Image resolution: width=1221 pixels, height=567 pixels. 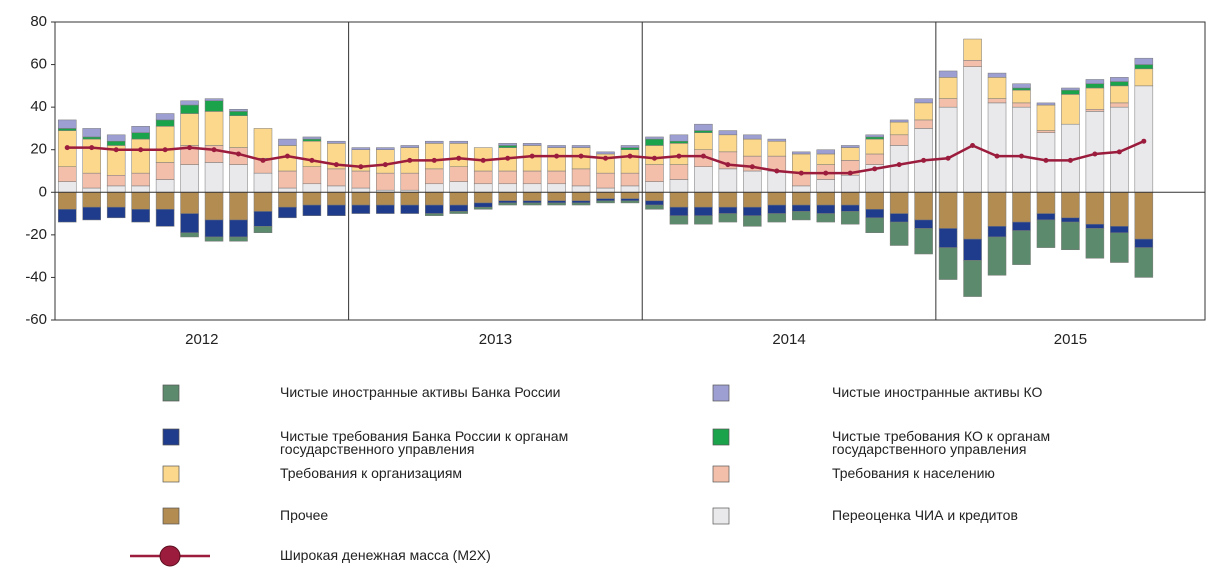 What do you see at coordinates (36, 276) in the screenshot?
I see `y-tick-label: -40` at bounding box center [36, 276].